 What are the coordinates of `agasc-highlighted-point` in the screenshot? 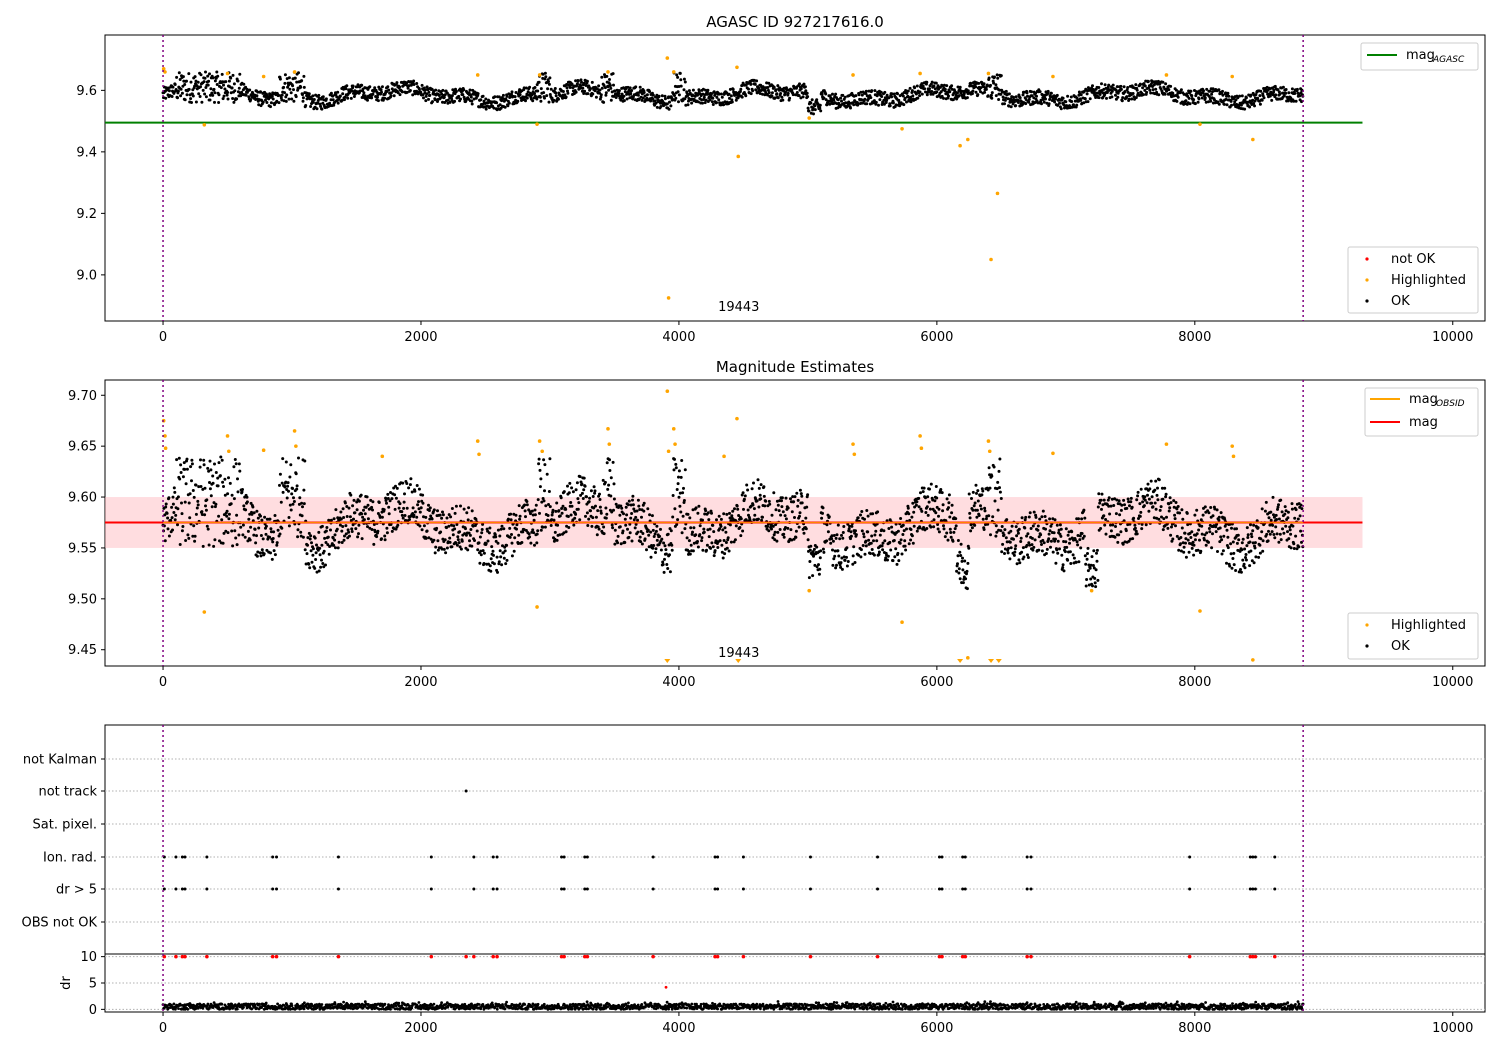 It's located at (1200, 124).